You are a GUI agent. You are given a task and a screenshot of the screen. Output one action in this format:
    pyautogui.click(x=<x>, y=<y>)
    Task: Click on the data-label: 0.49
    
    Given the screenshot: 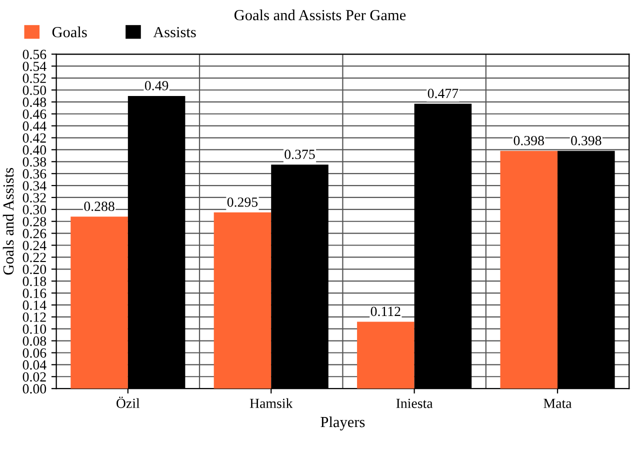 What is the action you would take?
    pyautogui.click(x=156, y=85)
    